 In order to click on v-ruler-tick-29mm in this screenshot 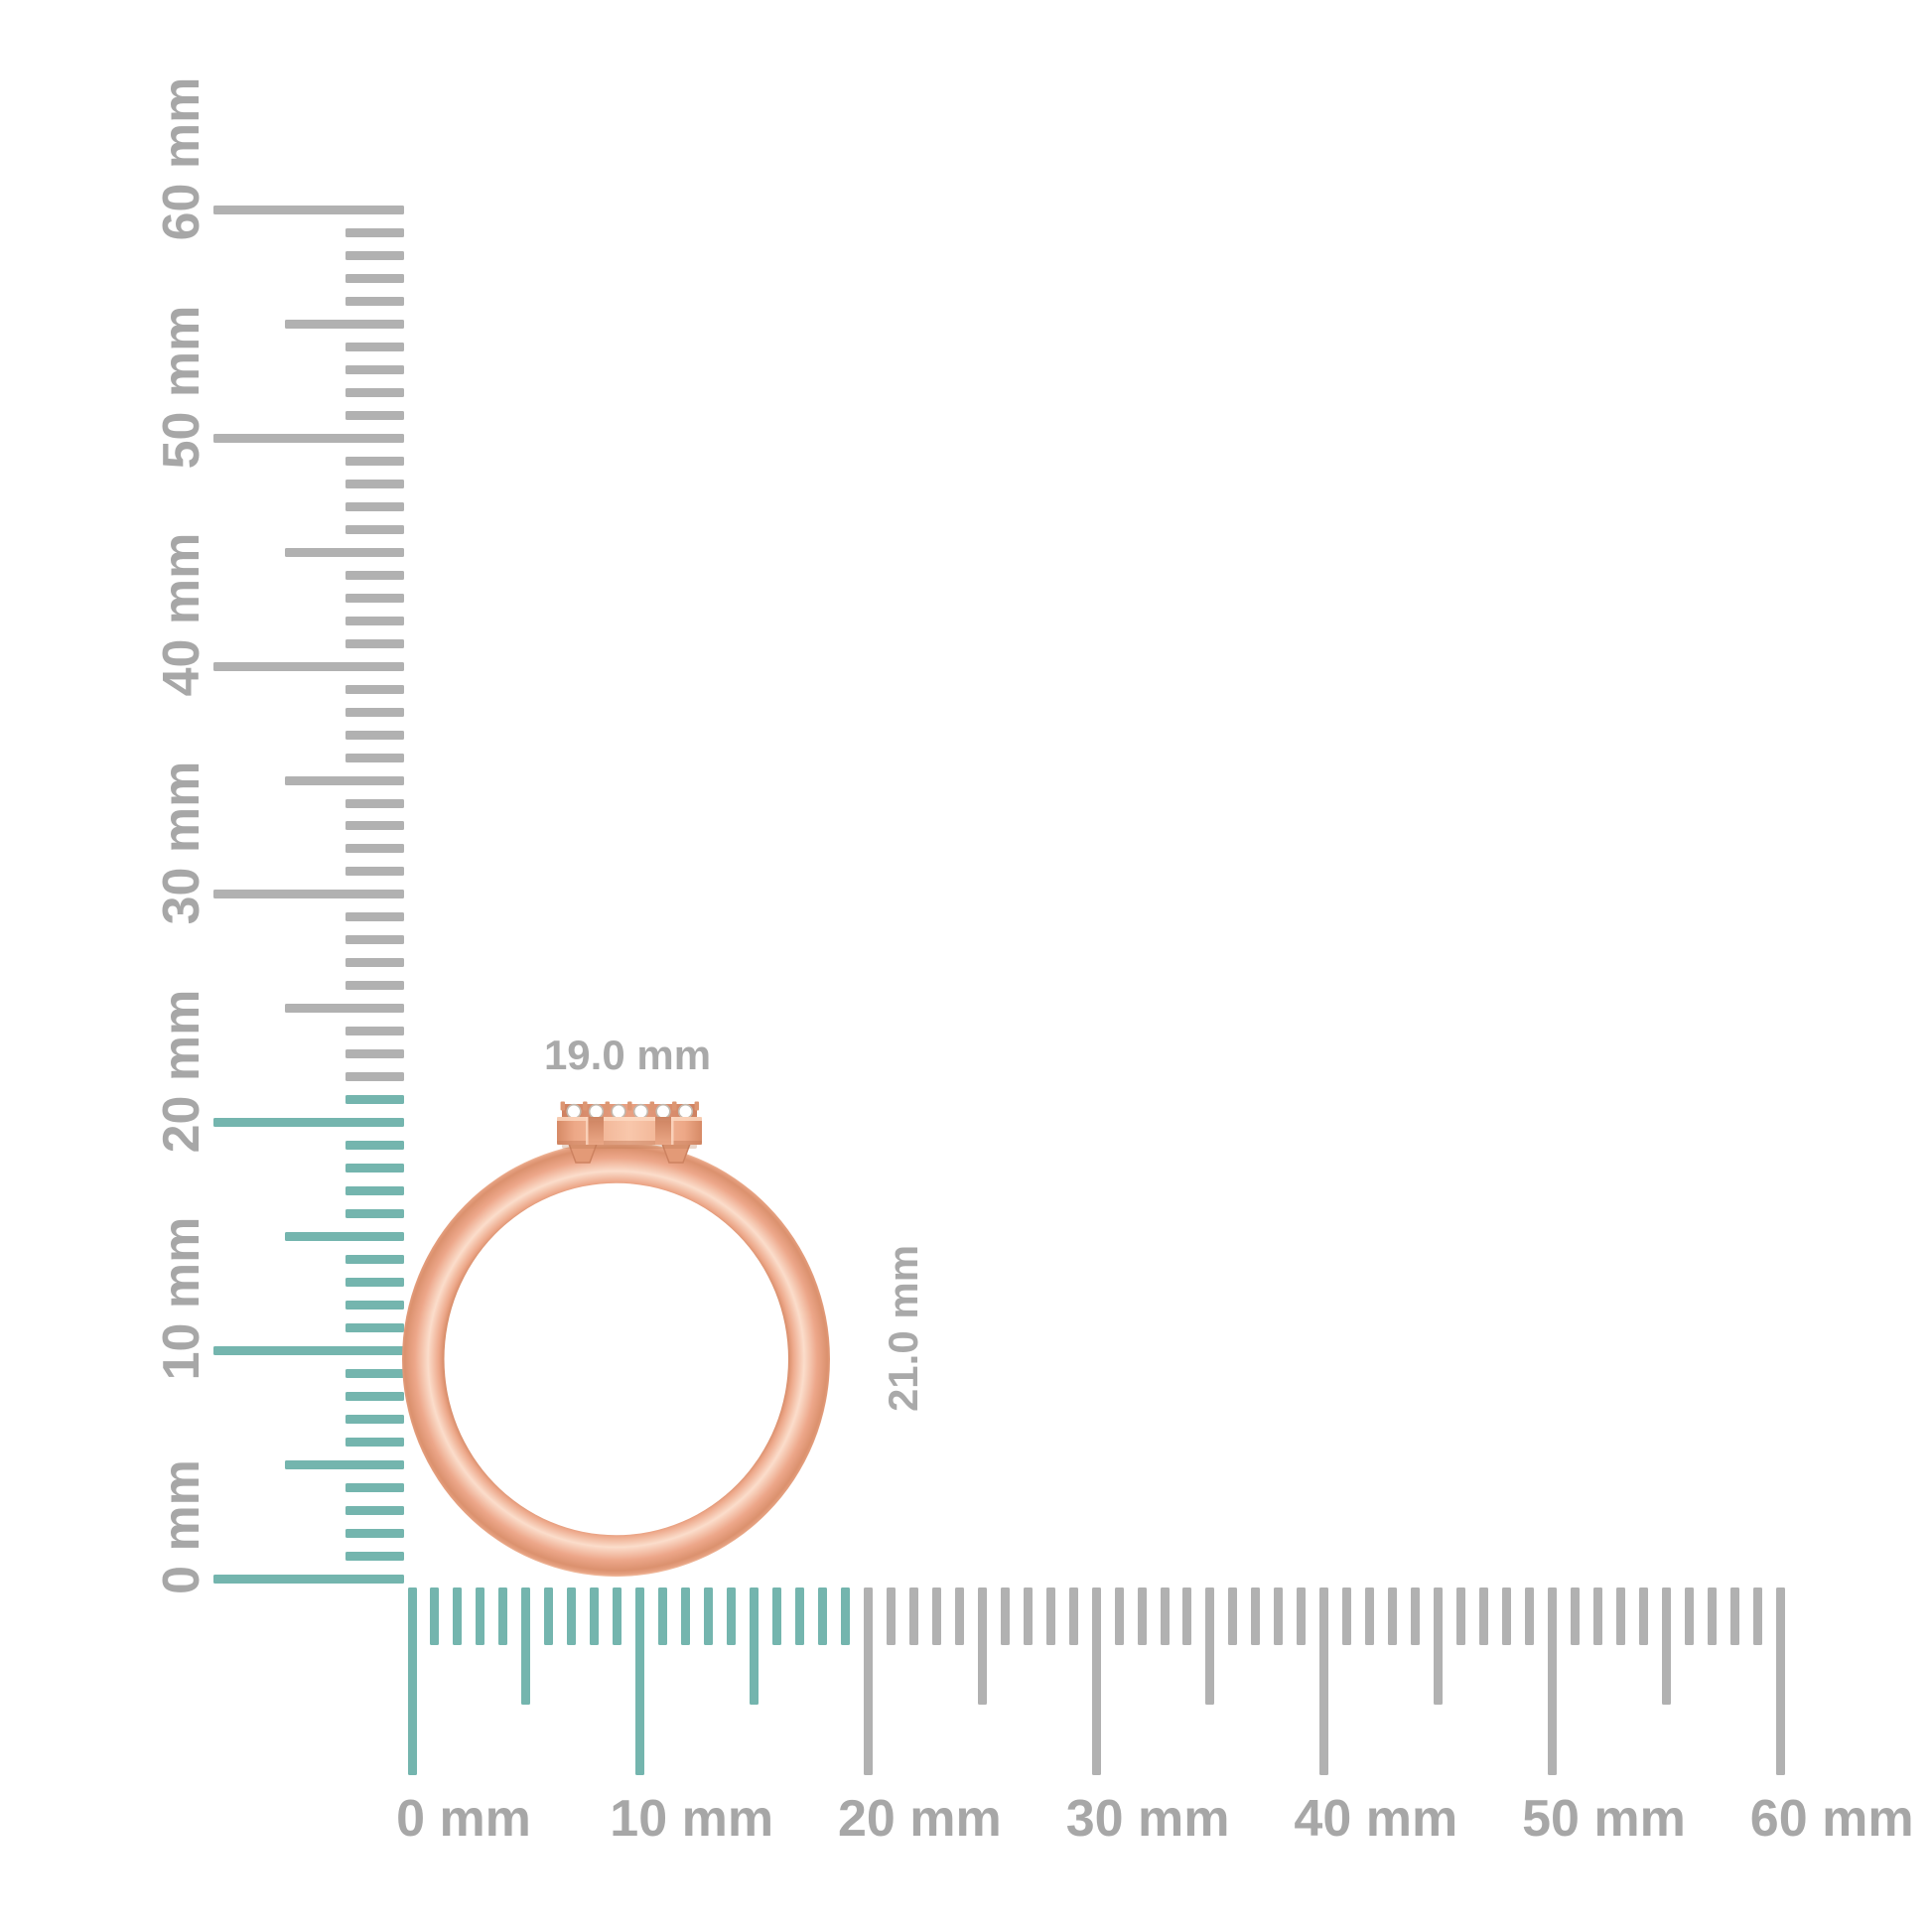, I will do `click(375, 917)`.